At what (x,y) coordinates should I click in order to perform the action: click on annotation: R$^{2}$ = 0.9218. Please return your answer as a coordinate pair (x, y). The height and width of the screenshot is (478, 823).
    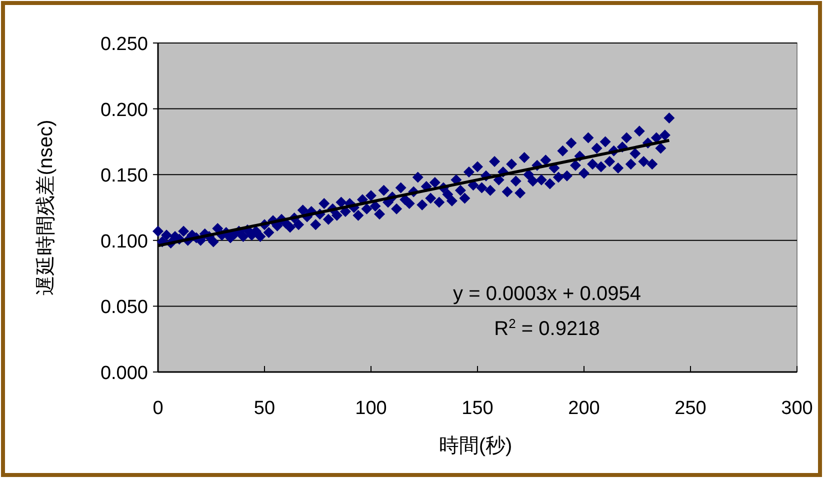
    Looking at the image, I should click on (547, 328).